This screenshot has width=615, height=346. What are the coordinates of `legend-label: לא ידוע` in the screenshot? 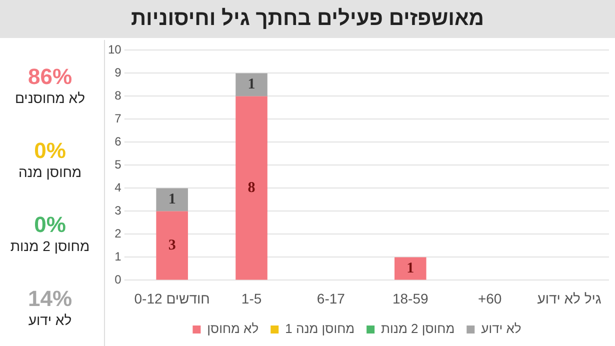 It's located at (501, 328).